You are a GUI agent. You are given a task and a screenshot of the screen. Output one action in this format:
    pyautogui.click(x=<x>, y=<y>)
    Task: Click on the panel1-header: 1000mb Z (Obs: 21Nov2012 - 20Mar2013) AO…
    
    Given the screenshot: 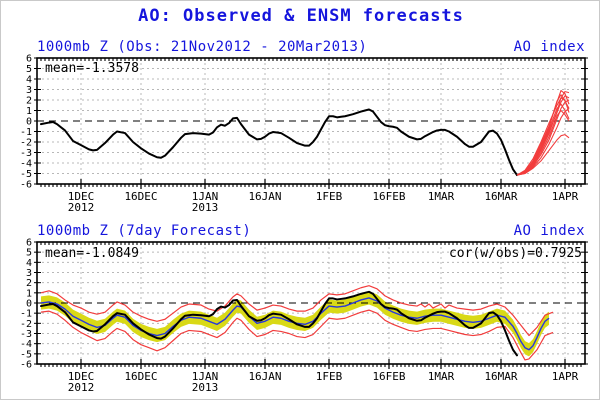 What is the action you would take?
    pyautogui.click(x=311, y=47)
    